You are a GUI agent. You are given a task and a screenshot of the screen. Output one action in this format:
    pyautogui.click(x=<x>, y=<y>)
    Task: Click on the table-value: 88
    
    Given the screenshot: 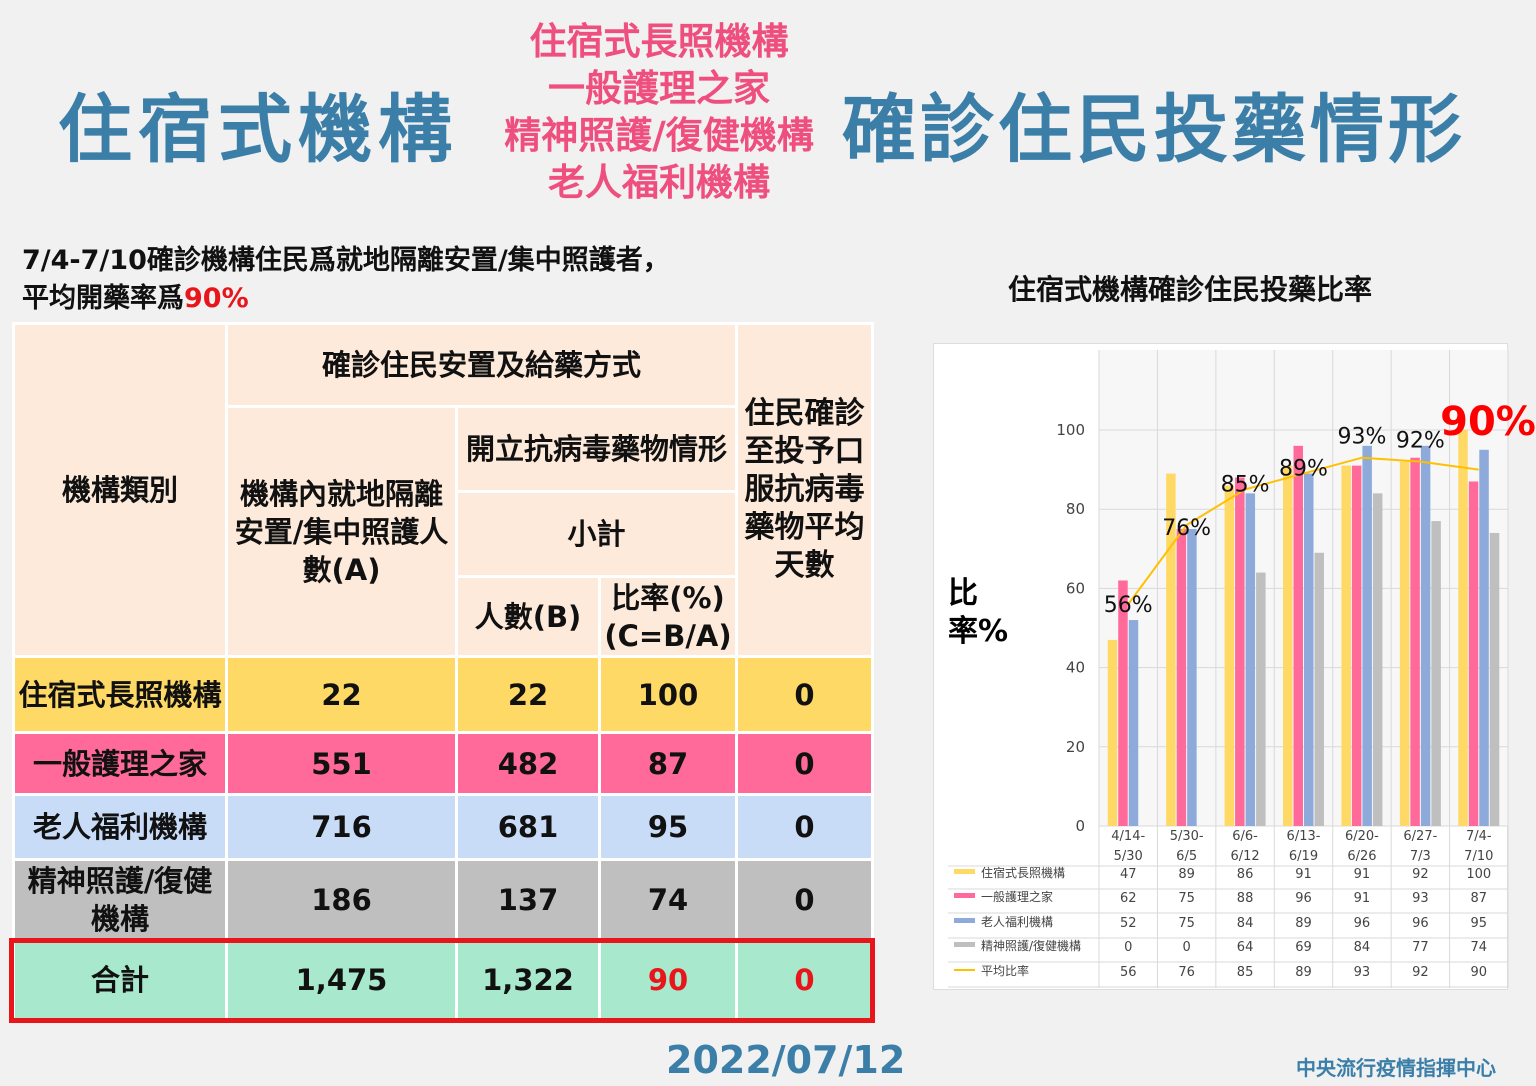 What is the action you would take?
    pyautogui.click(x=1245, y=898)
    